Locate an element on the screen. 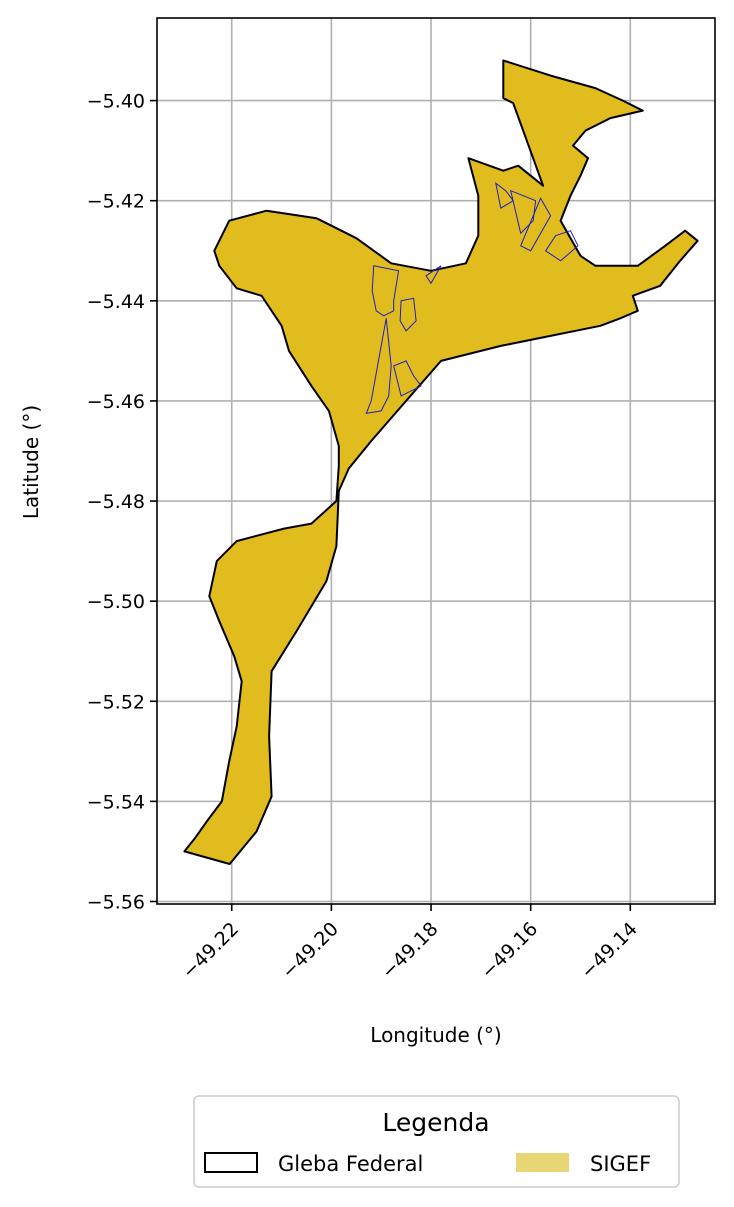 The height and width of the screenshot is (1207, 734). y-tick-label: −5.48 is located at coordinates (116, 502).